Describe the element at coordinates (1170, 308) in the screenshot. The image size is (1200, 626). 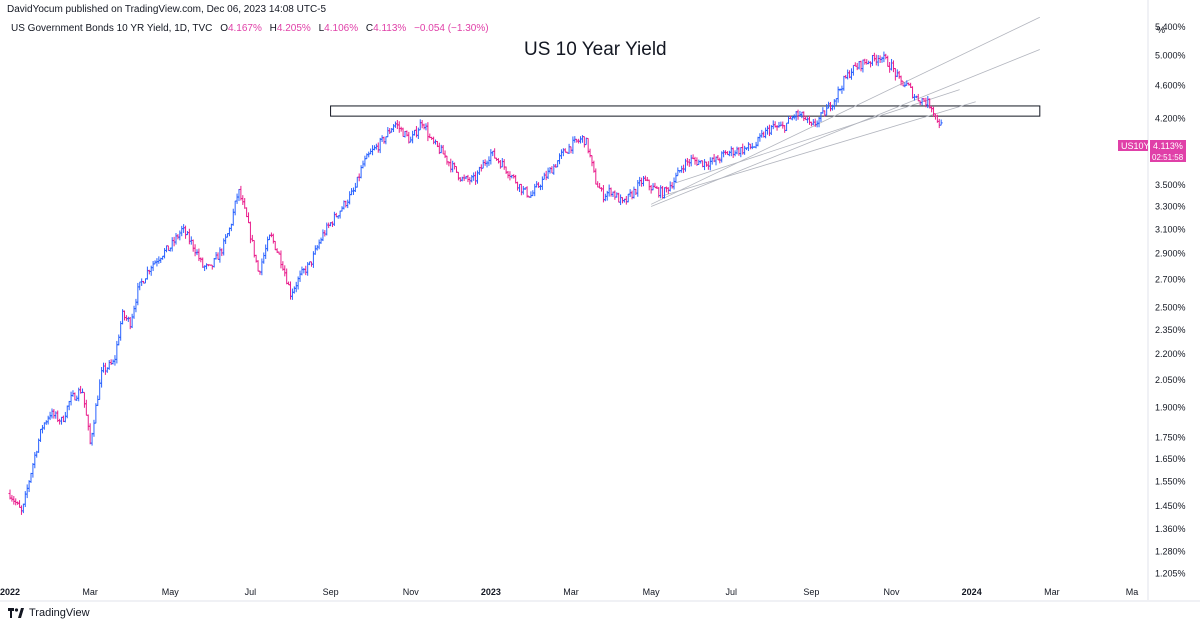
I see `y-tick-label: 2.500%` at that location.